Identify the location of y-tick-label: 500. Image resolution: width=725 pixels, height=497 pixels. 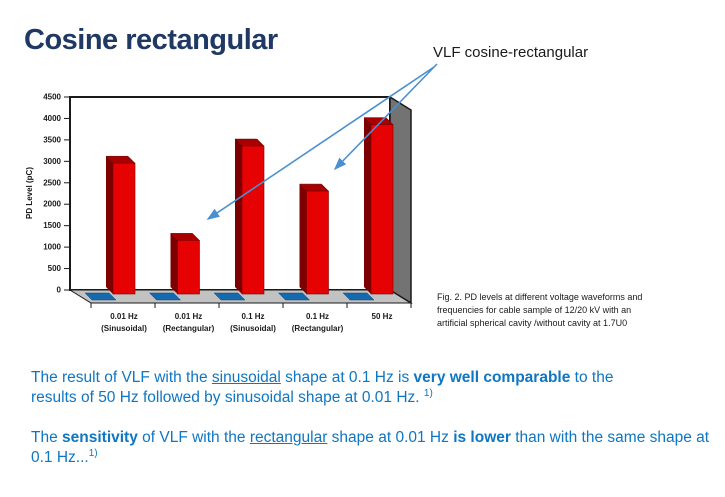
(55, 268).